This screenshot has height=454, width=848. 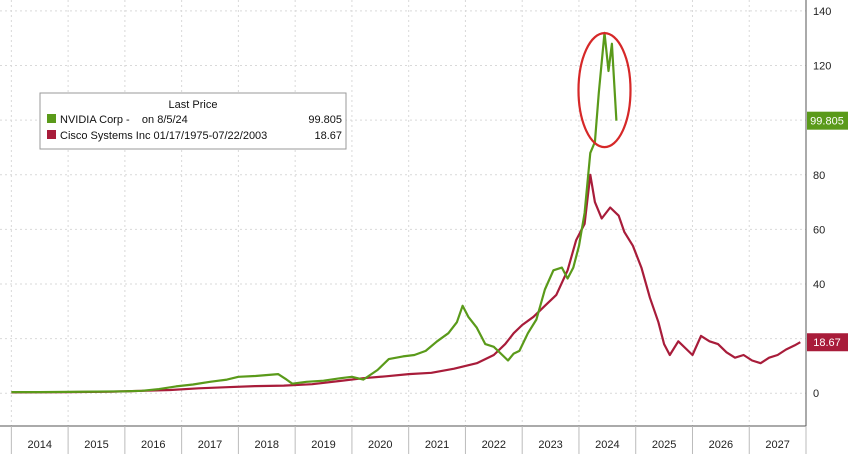 What do you see at coordinates (819, 230) in the screenshot?
I see `y-tick-label: 60` at bounding box center [819, 230].